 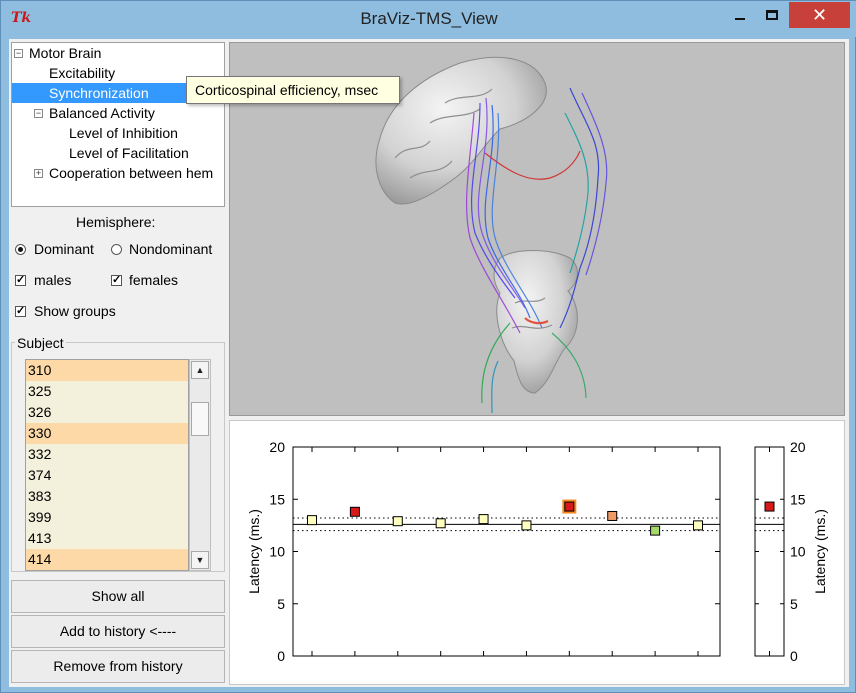 I want to click on side-data-point, so click(x=769, y=506).